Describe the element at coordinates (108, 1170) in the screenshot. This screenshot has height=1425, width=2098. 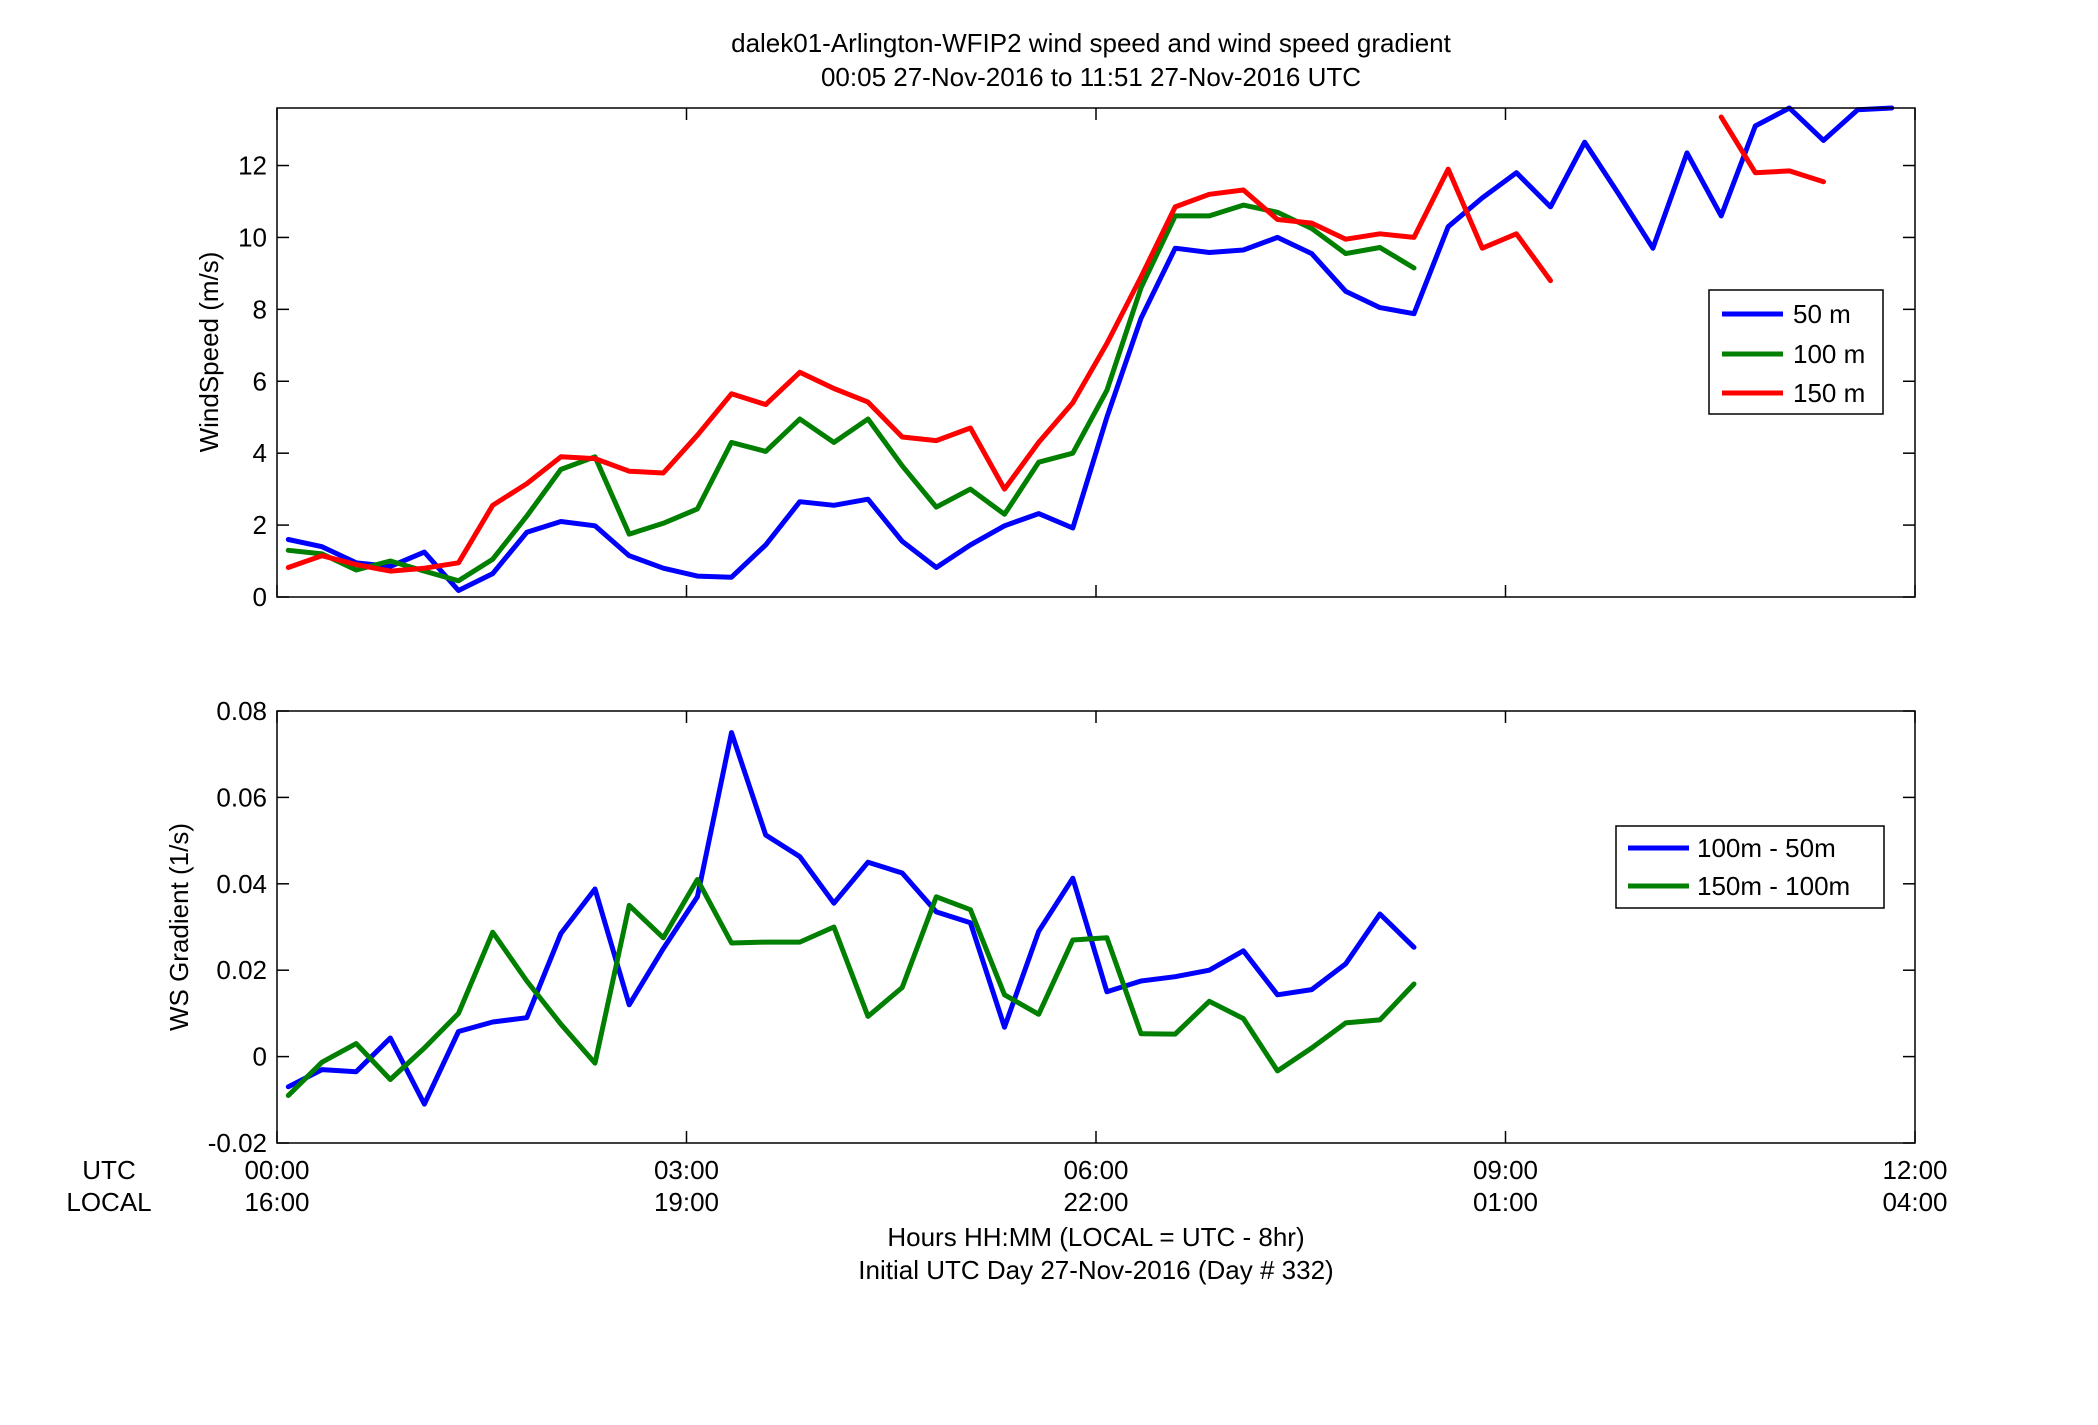
I see `x-row-label-utc: UTC` at that location.